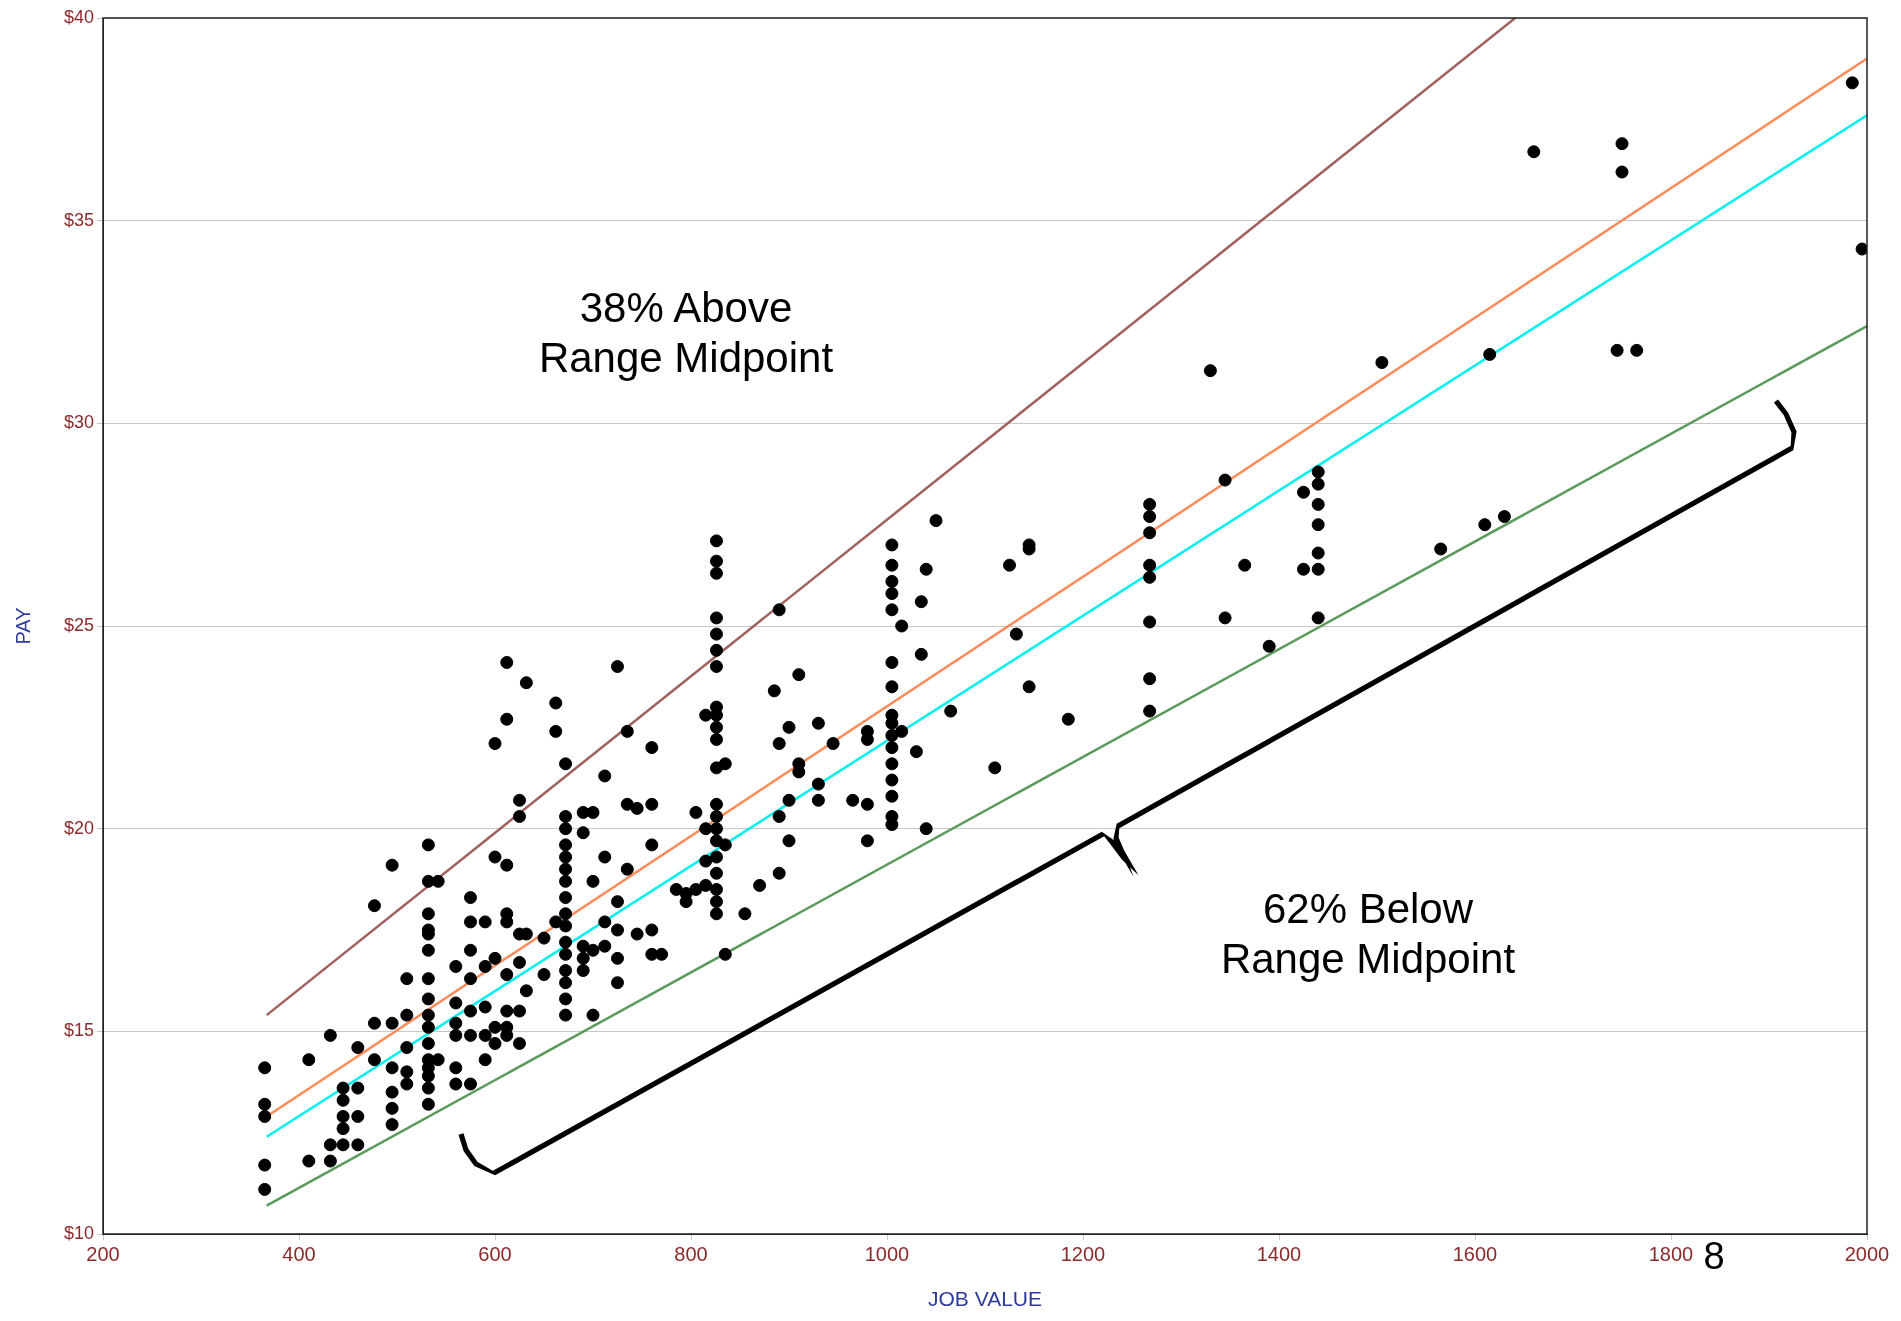  I want to click on x-tick-label: 1400, so click(1279, 1253).